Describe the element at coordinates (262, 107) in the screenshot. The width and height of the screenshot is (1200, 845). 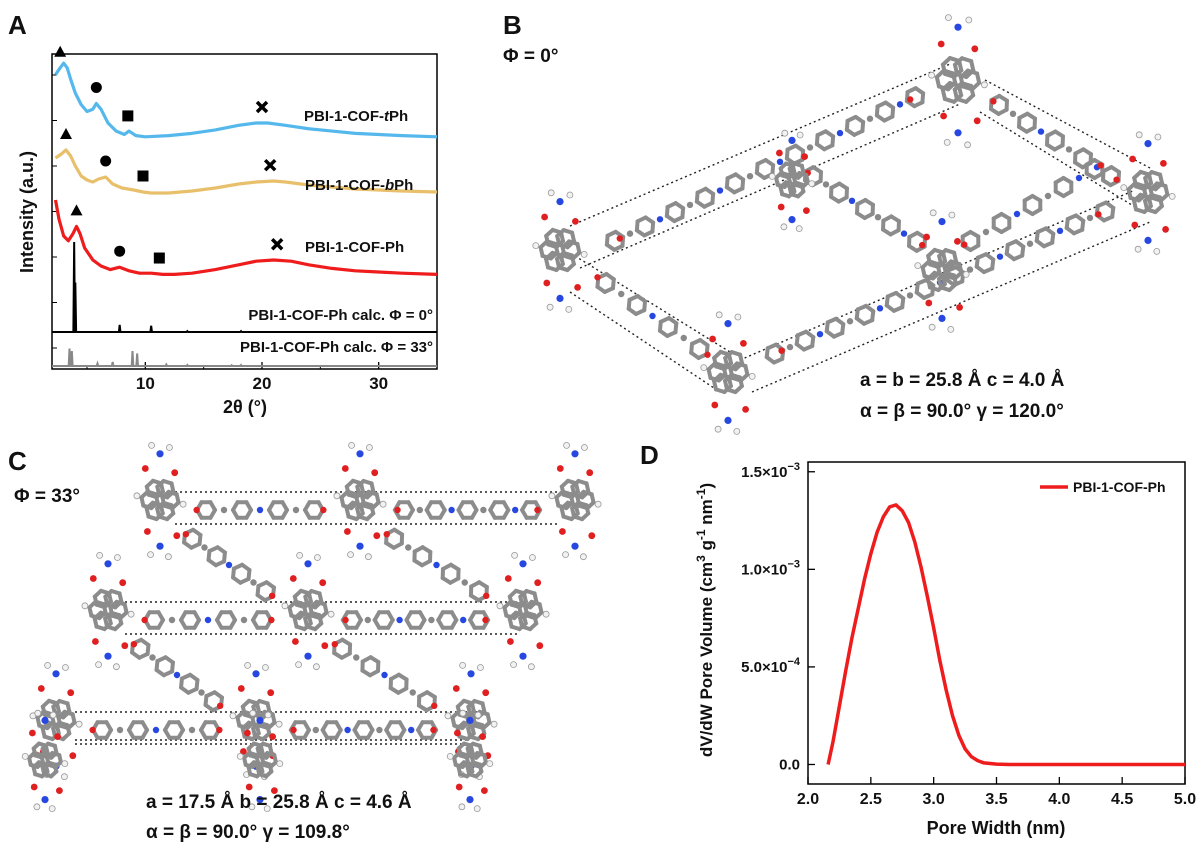
I see `panel-a-marker-cross` at that location.